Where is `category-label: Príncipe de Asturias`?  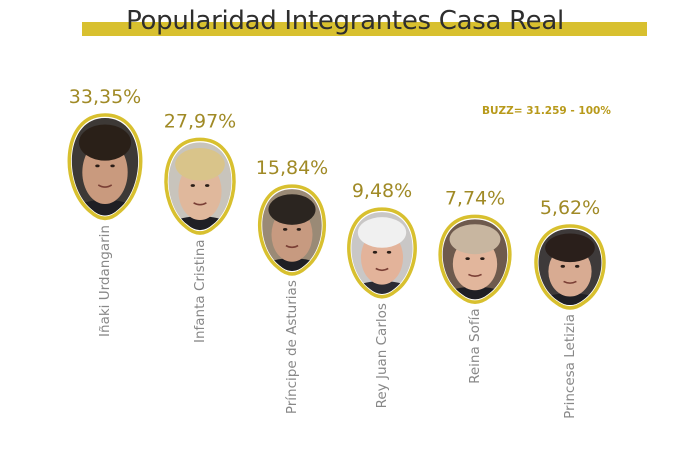
category-label: Príncipe de Asturias is located at coordinates (292, 347).